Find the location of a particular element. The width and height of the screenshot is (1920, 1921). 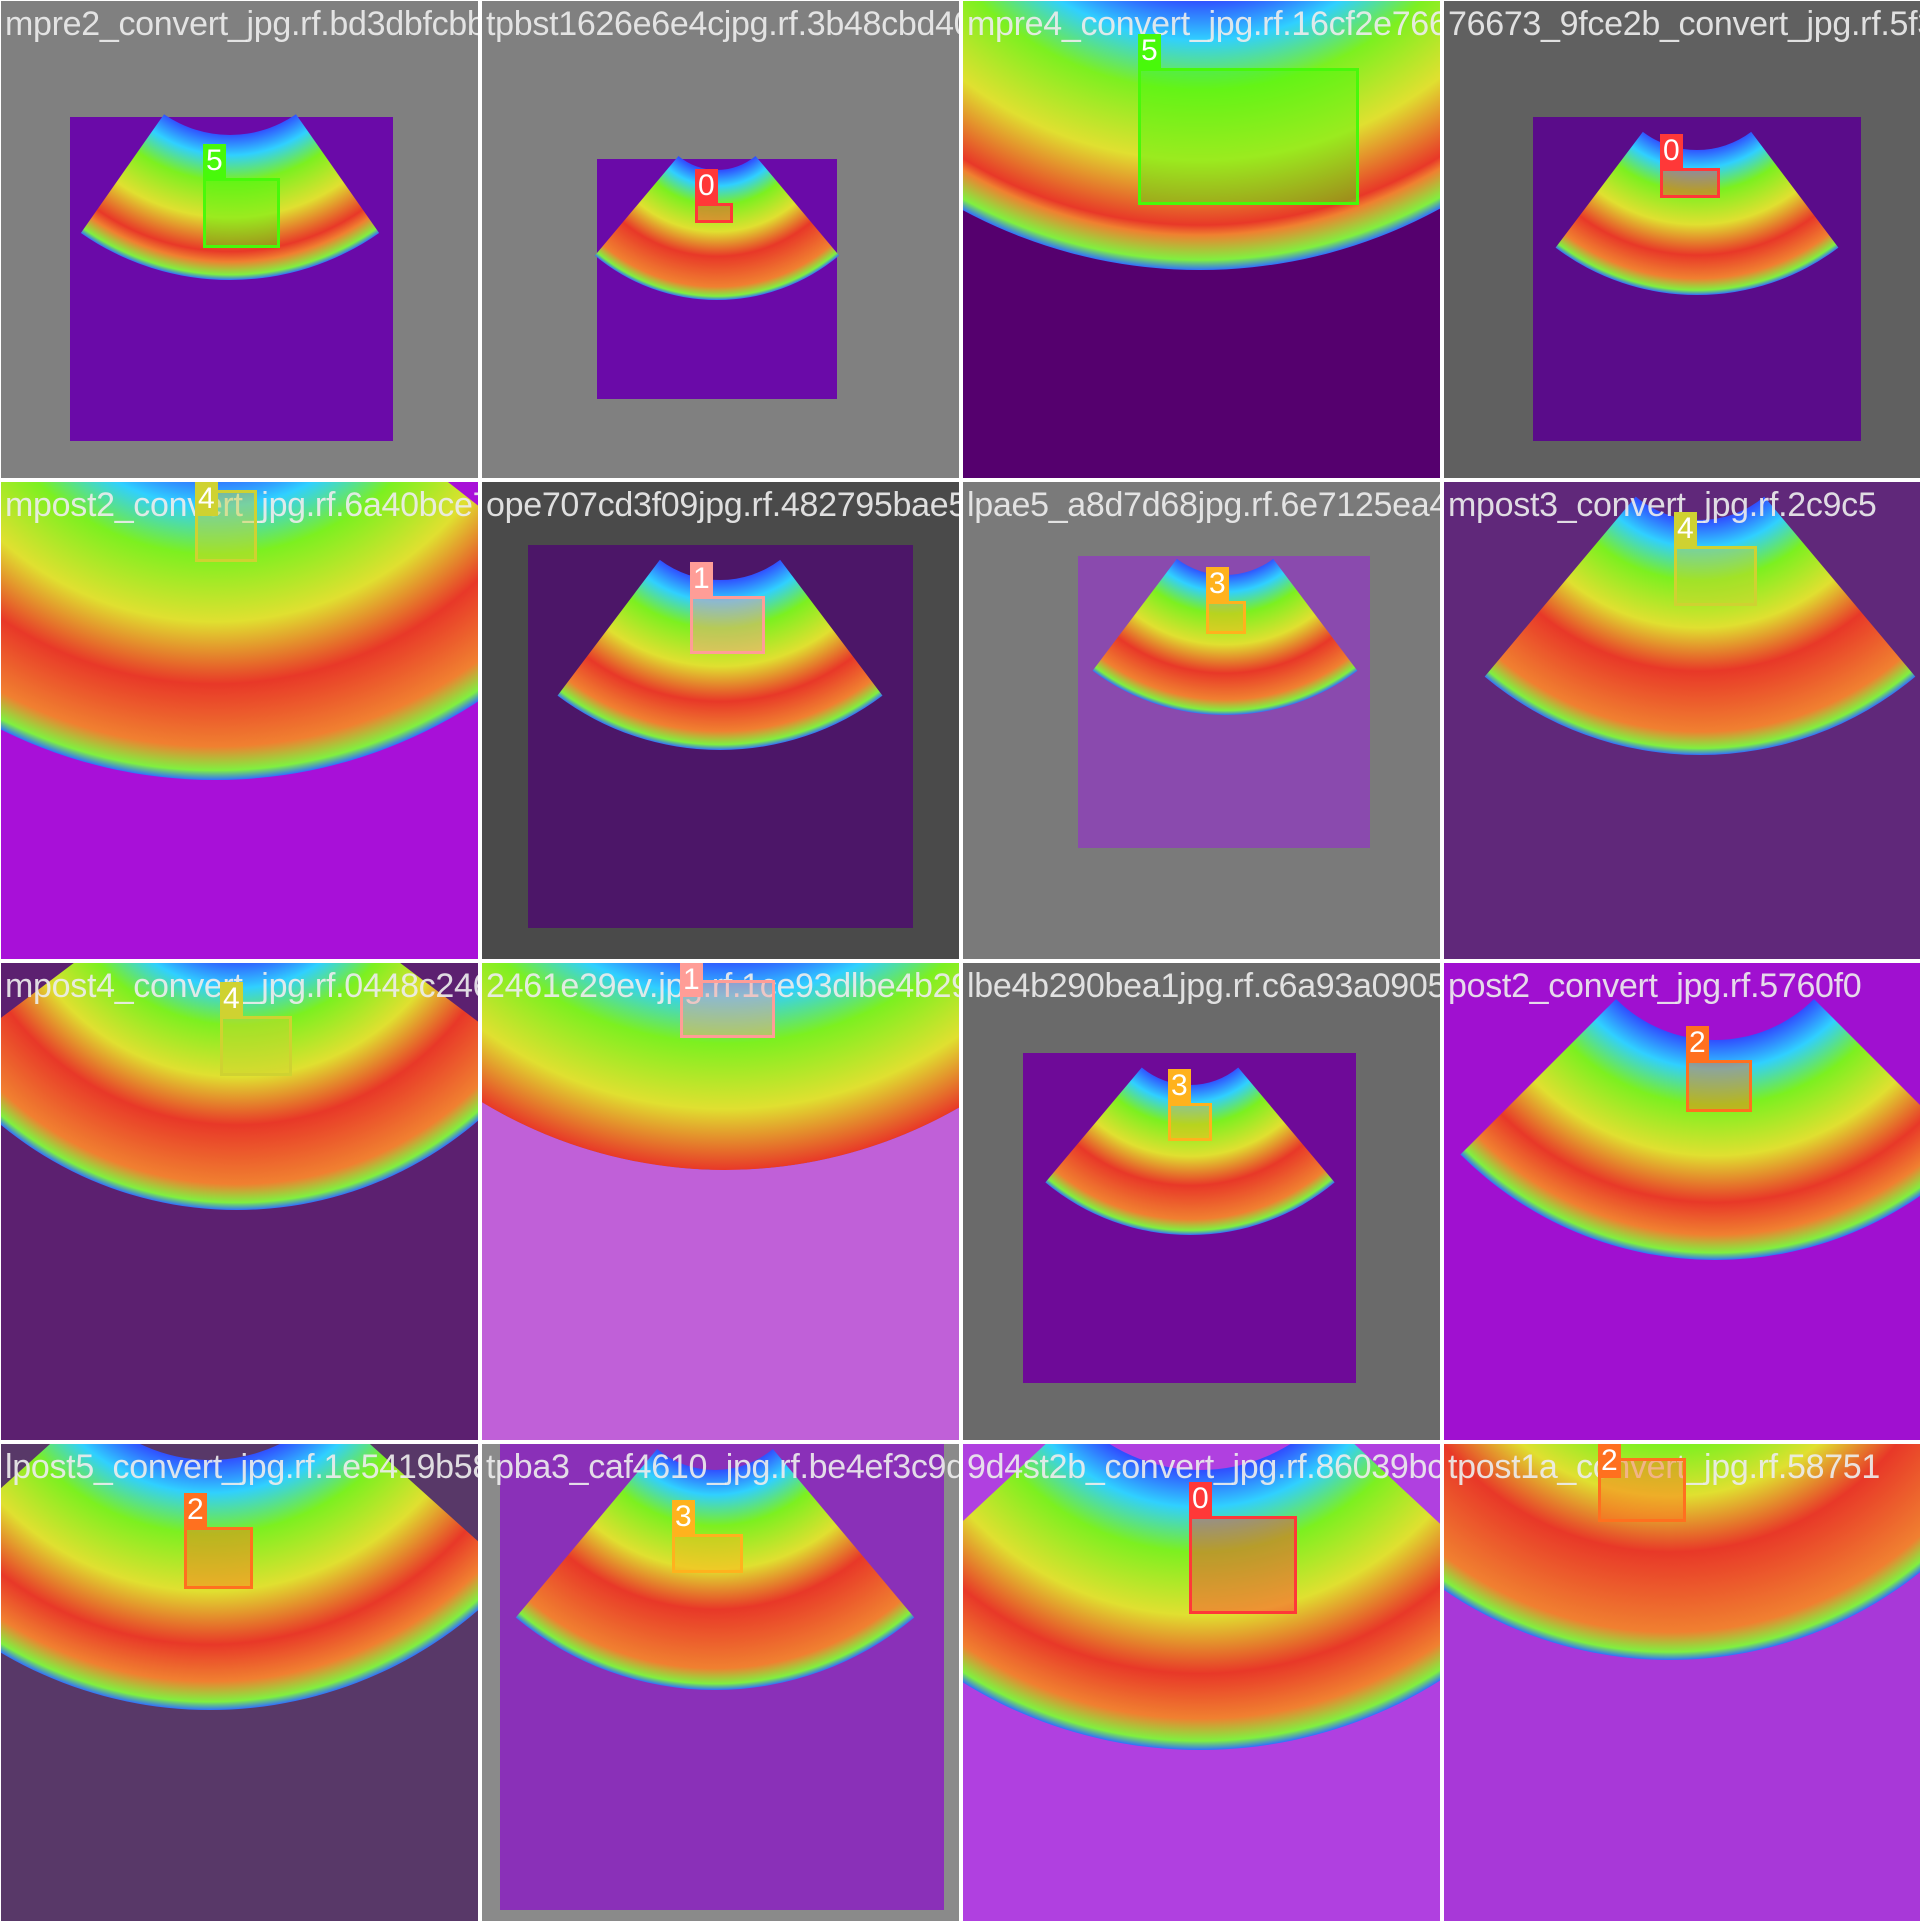

mosaic-tile: mpost3_convert_jpg.rf.2c9c5 4 is located at coordinates (1682, 720).